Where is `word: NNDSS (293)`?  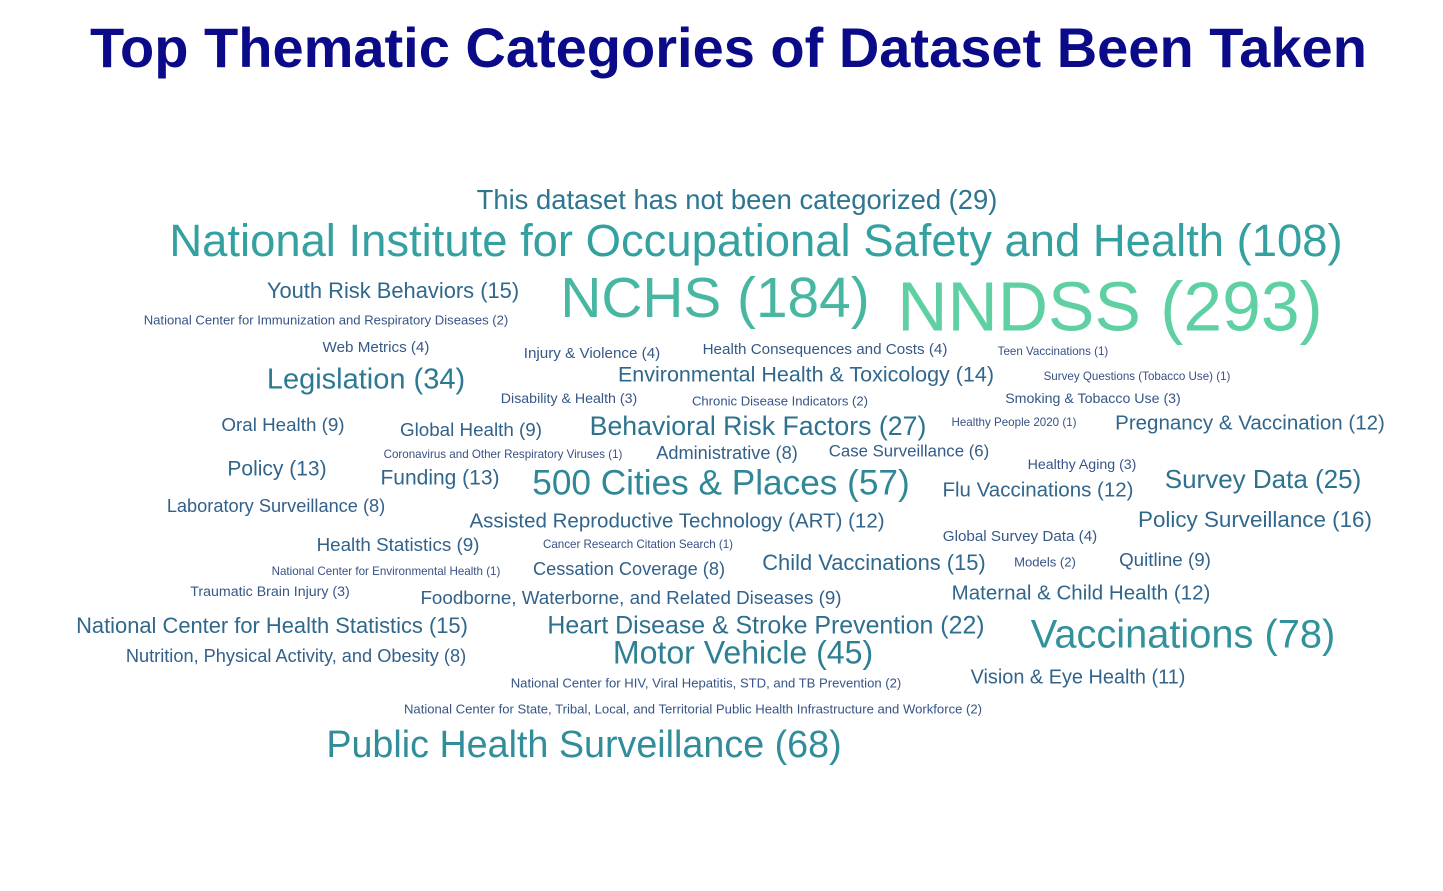
word: NNDSS (293) is located at coordinates (1109, 306).